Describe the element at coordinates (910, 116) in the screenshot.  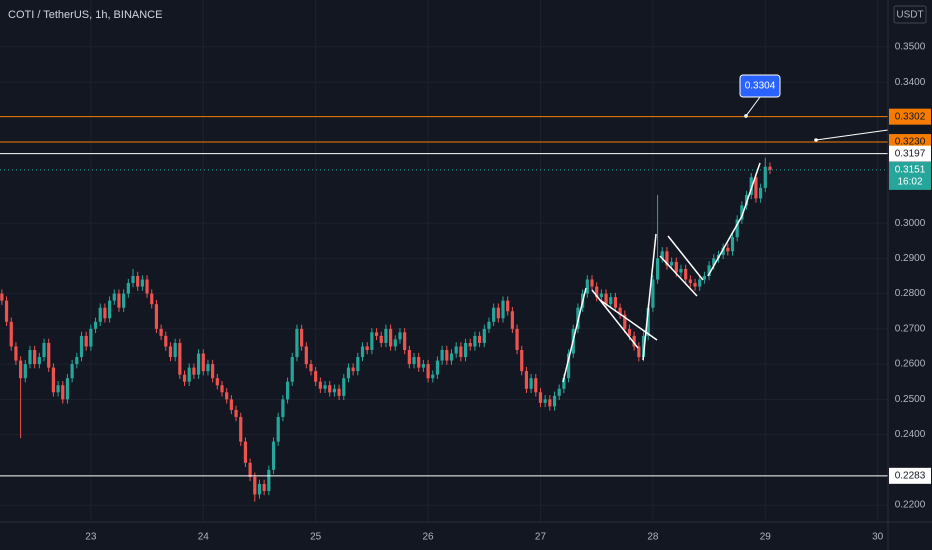
I see `price-line-label: 0.3302` at that location.